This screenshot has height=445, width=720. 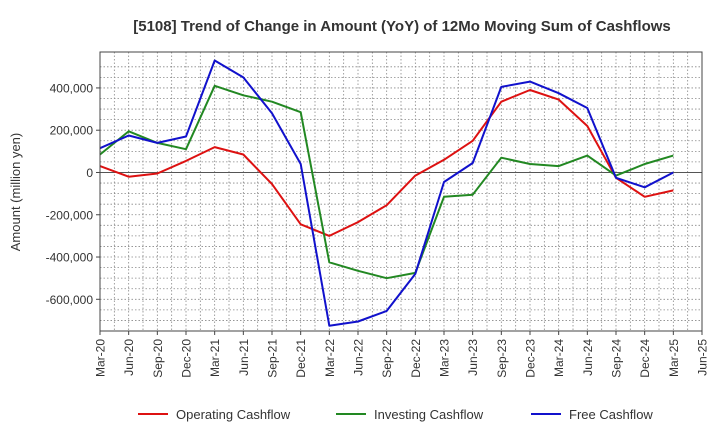 I want to click on y-tick-label: -200,000, so click(x=70, y=215).